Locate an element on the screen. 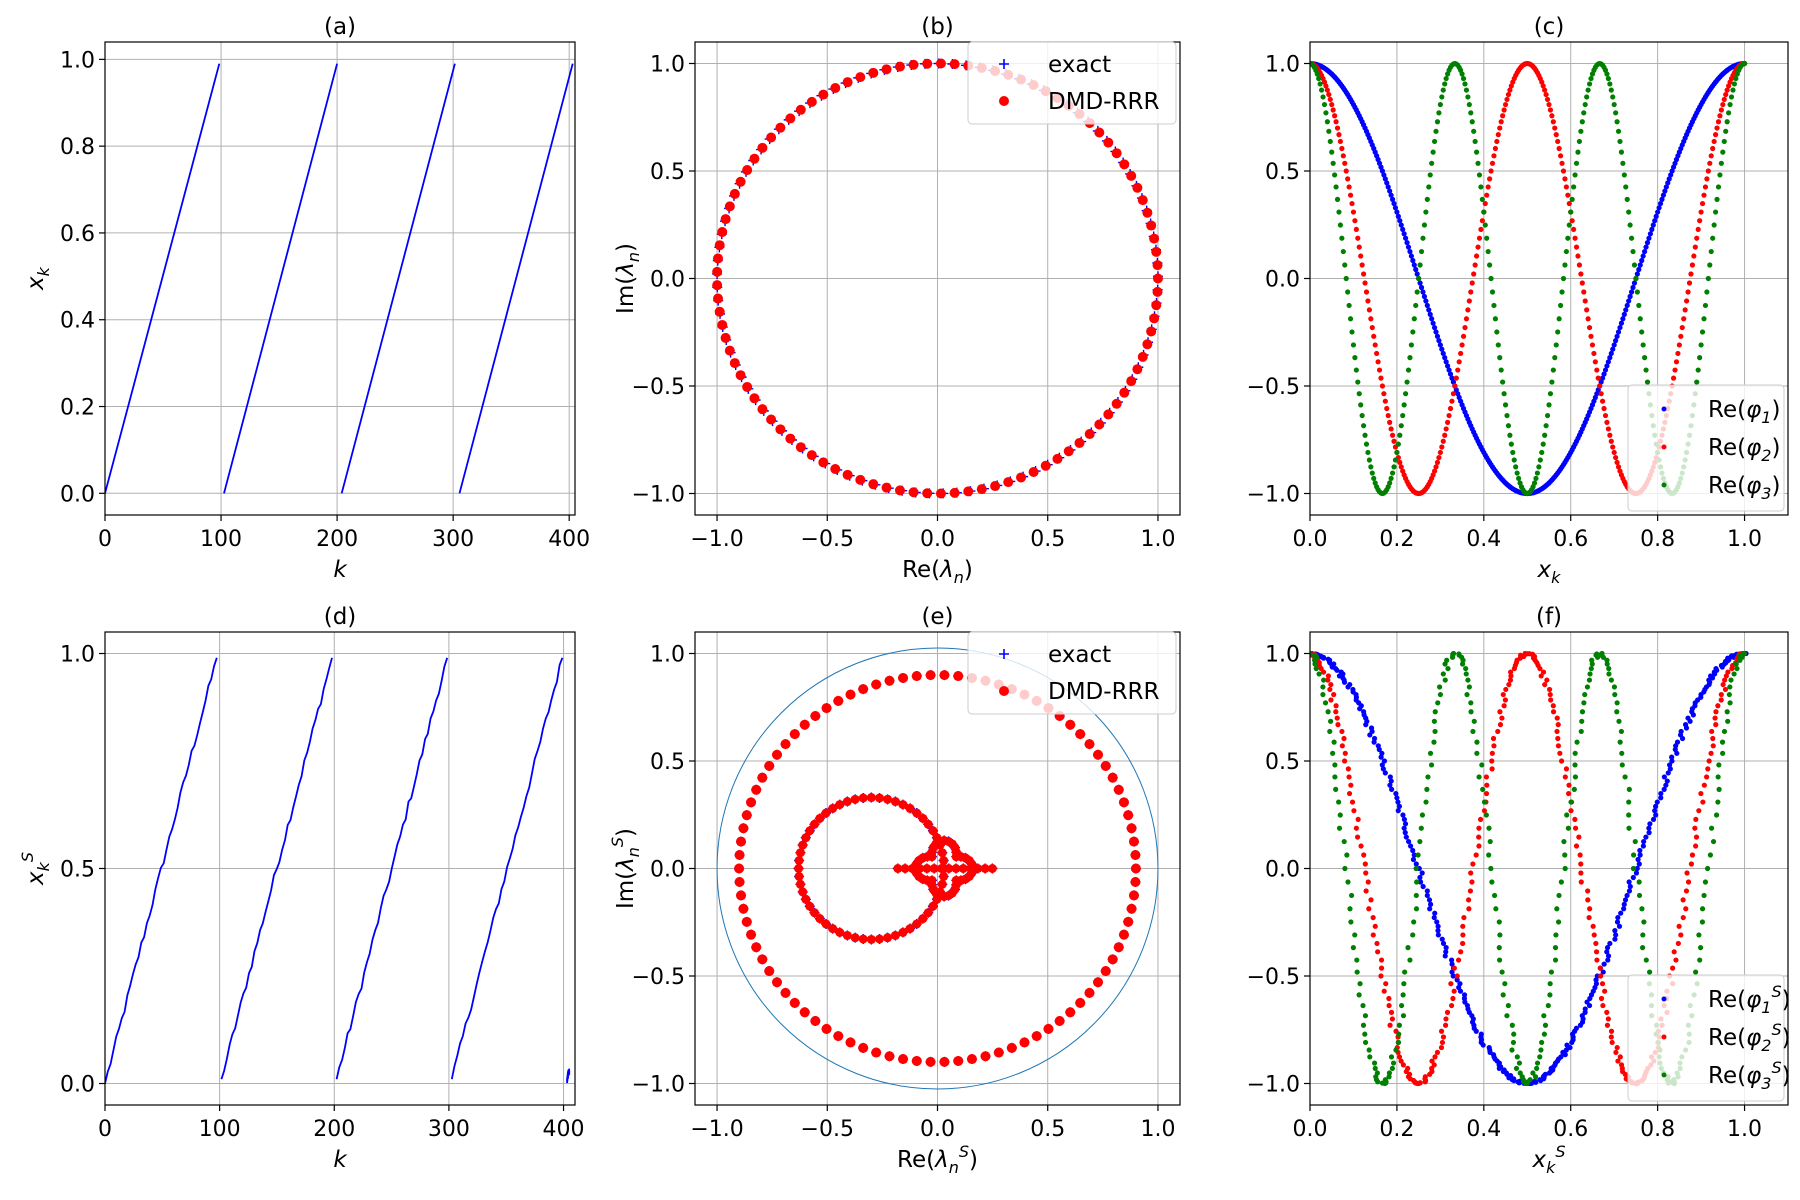 This screenshot has height=1200, width=1800. y-axis-label: xkS is located at coordinates (35, 869).